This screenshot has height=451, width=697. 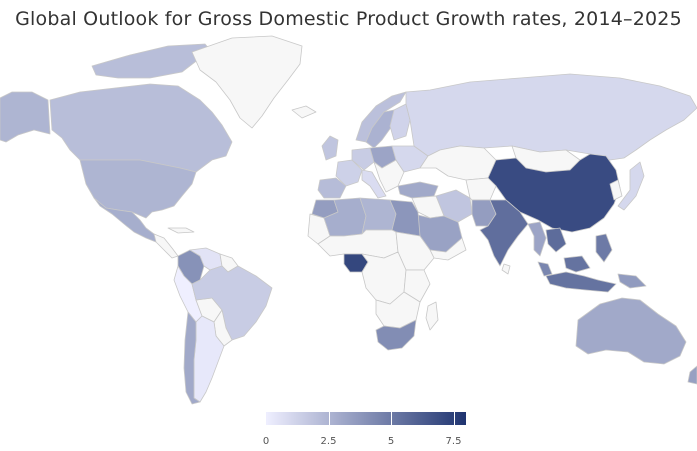 I want to click on legend-tick-label: 0, so click(x=266, y=441).